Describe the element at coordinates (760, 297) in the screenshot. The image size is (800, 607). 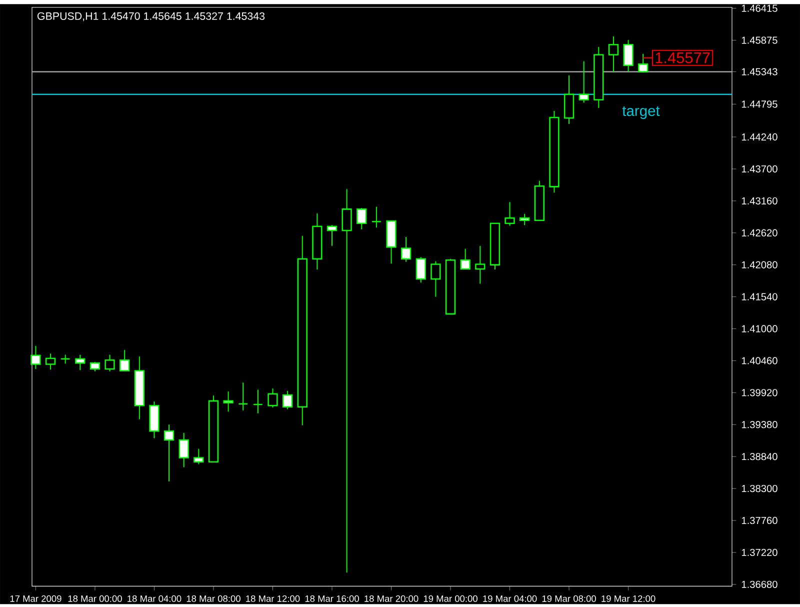
I see `y-tick-label: 1.41540` at that location.